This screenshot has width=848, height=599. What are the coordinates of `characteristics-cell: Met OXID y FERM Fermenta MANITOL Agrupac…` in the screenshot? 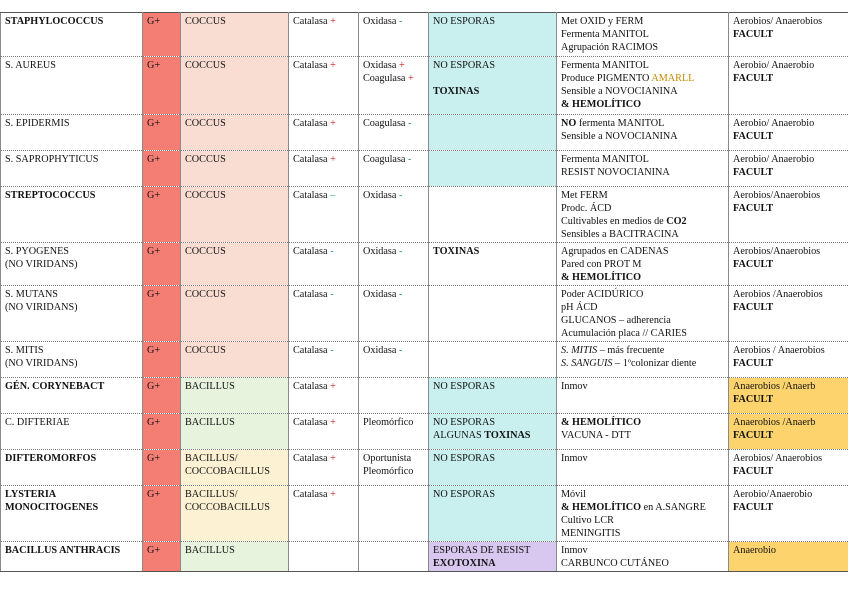 It's located at (642, 34).